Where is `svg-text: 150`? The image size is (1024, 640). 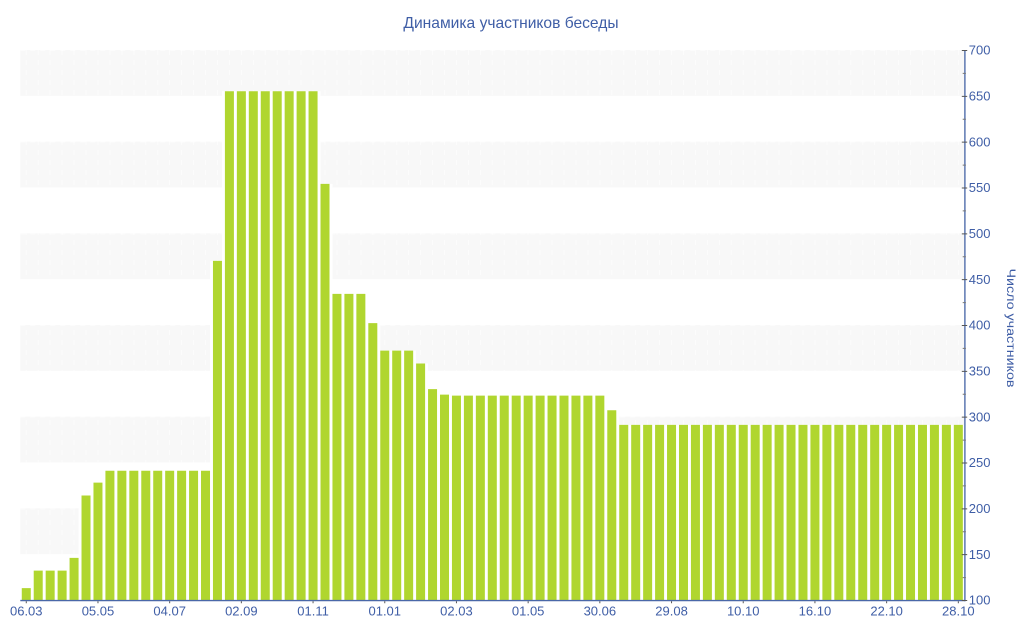 svg-text: 150 is located at coordinates (980, 554).